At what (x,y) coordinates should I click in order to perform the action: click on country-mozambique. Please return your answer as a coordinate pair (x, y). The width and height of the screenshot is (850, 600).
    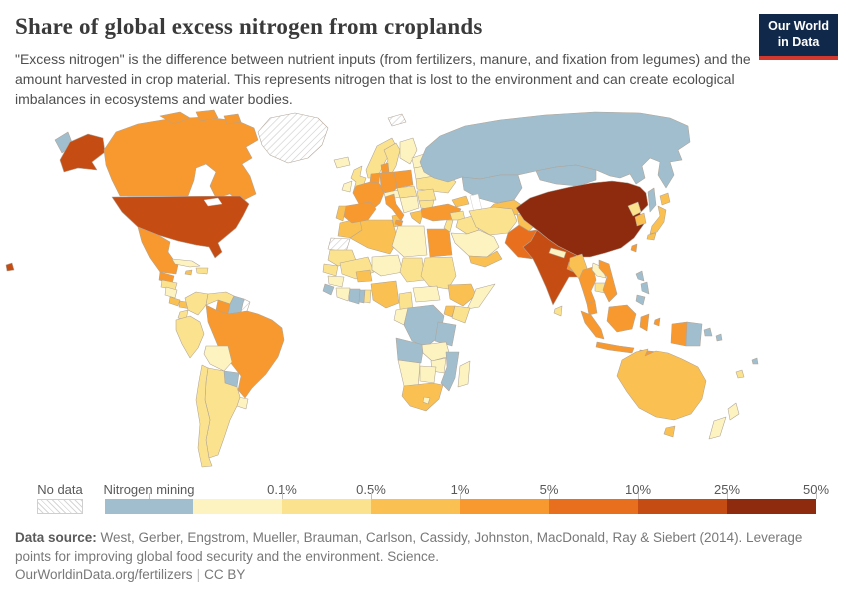
    Looking at the image, I should click on (450, 371).